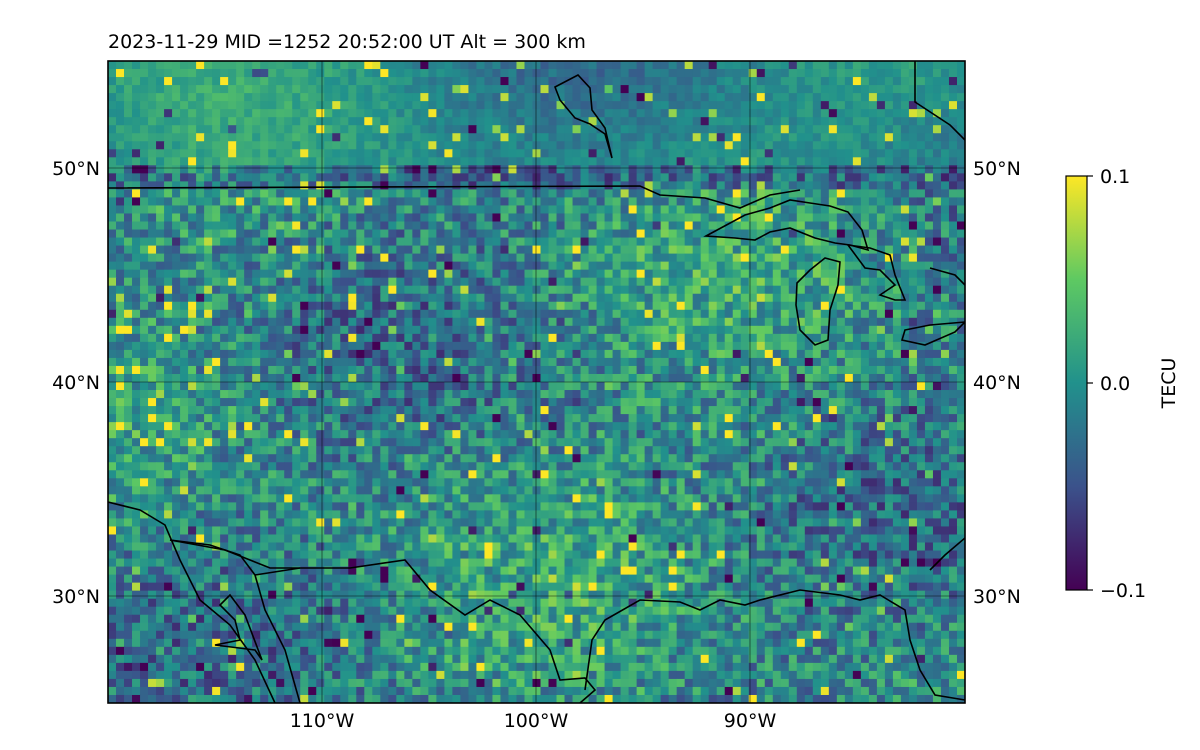 The width and height of the screenshot is (1200, 750). I want to click on colorbar-tick-label-max: 0.1, so click(1115, 177).